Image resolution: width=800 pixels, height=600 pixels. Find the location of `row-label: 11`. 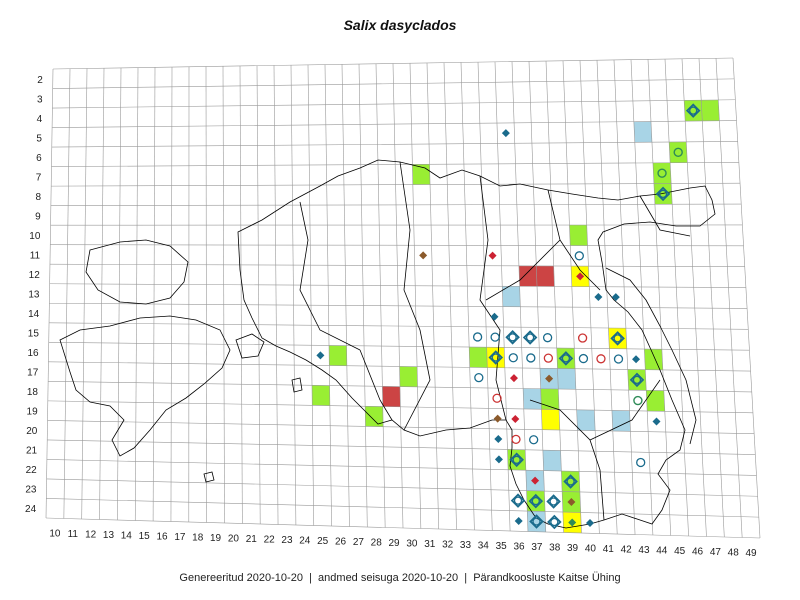

row-label: 11 is located at coordinates (35, 255).